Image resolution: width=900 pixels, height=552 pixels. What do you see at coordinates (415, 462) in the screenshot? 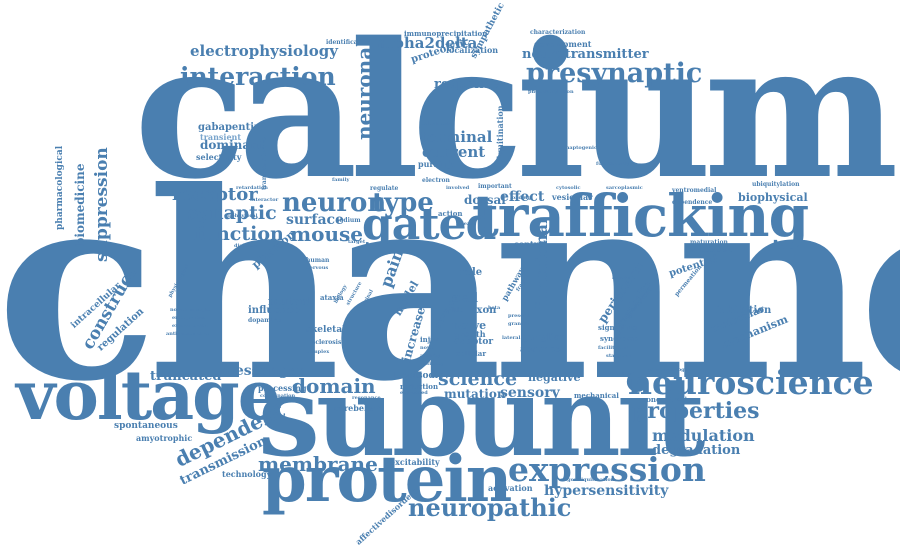
I see `word-excitability: excitability` at bounding box center [415, 462].